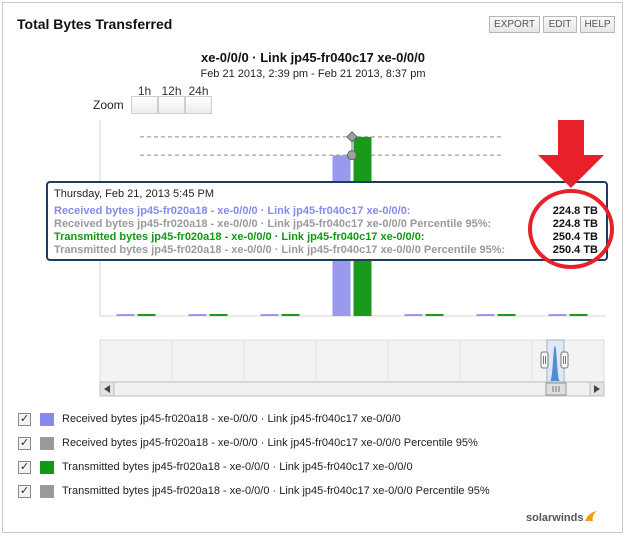 The image size is (626, 536). Describe the element at coordinates (144, 91) in the screenshot. I see `zoom-option-label: 1h` at that location.